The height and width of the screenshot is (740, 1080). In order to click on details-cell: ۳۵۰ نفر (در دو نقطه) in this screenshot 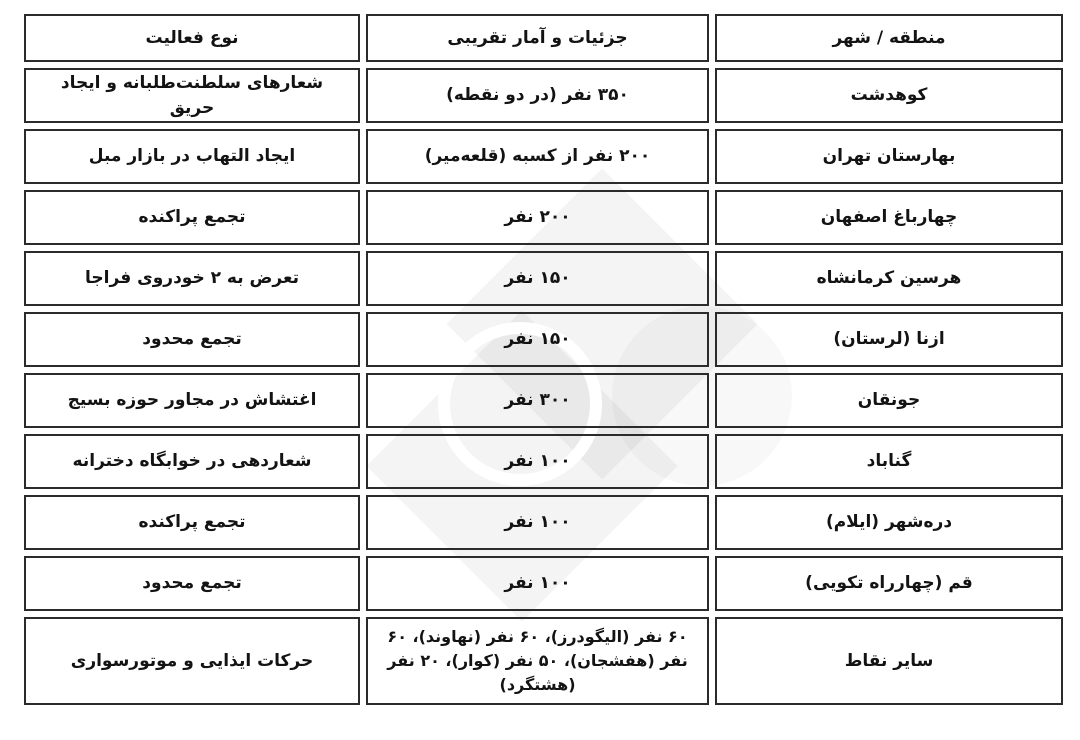, I will do `click(537, 95)`.